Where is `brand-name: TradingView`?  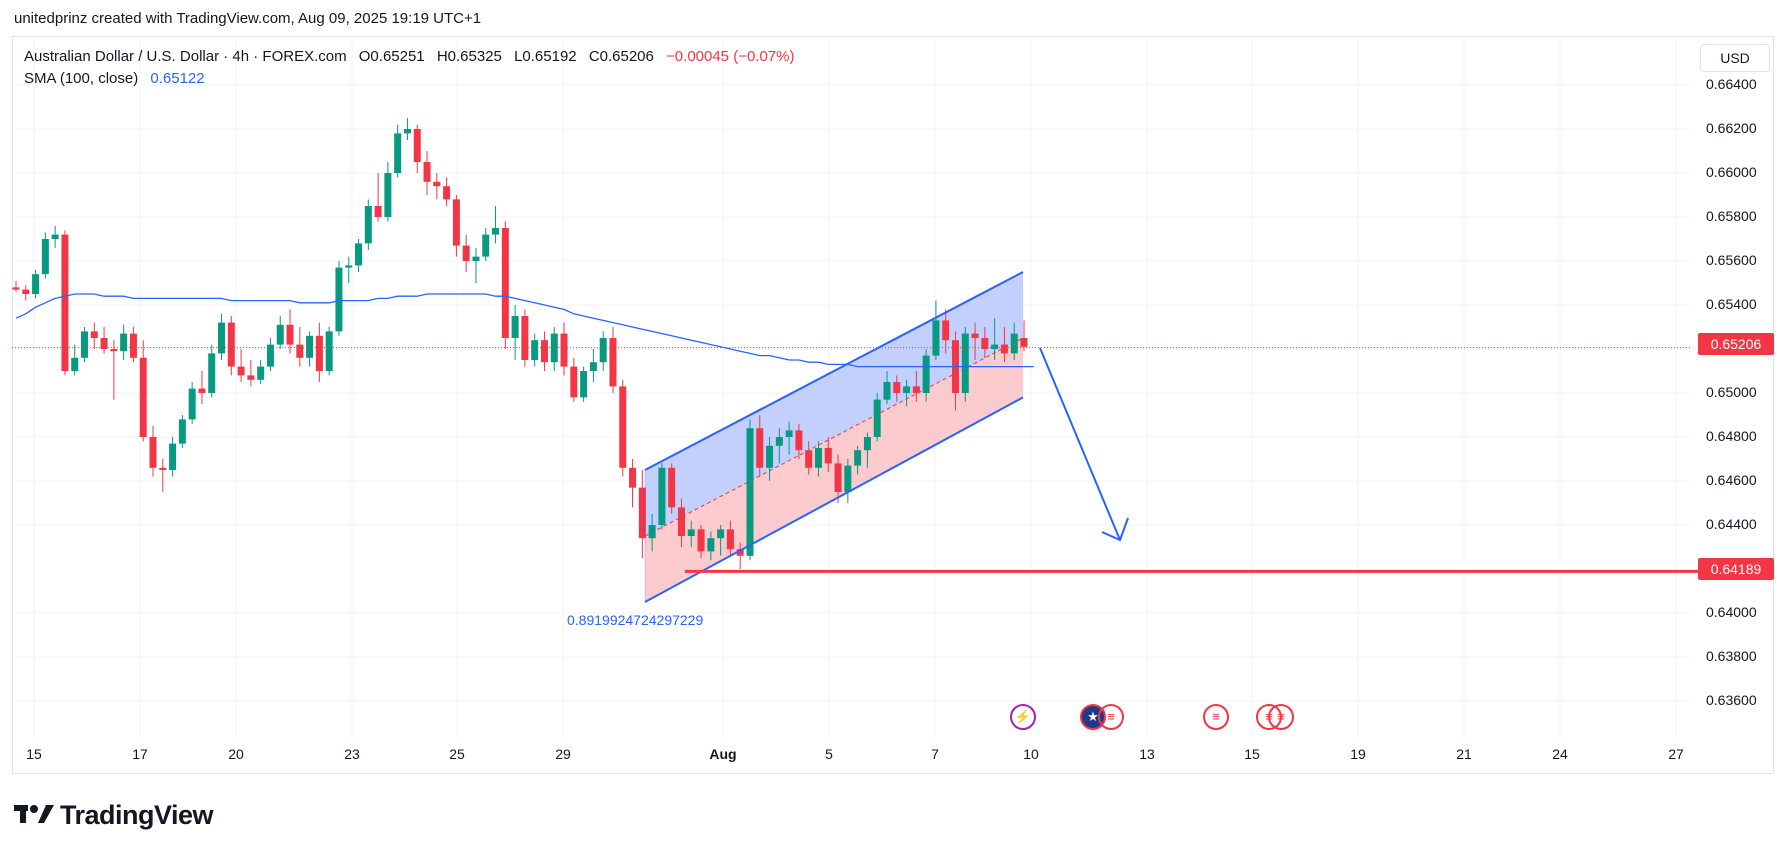
brand-name: TradingView is located at coordinates (137, 815).